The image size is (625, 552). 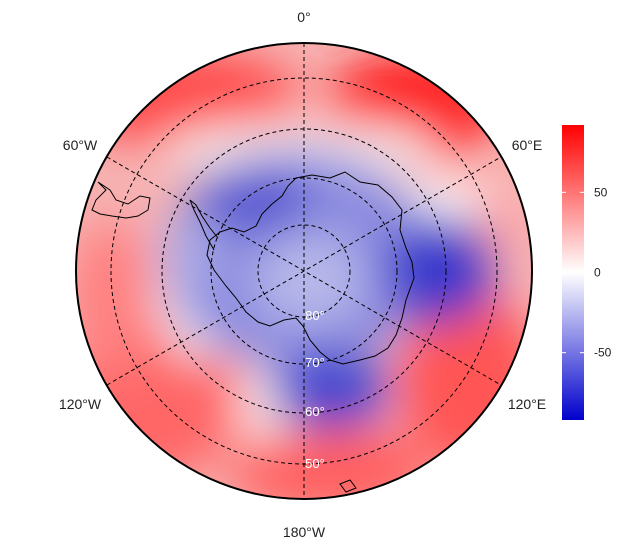 What do you see at coordinates (587, 272) in the screenshot?
I see `colorbar: 50 0 -50` at bounding box center [587, 272].